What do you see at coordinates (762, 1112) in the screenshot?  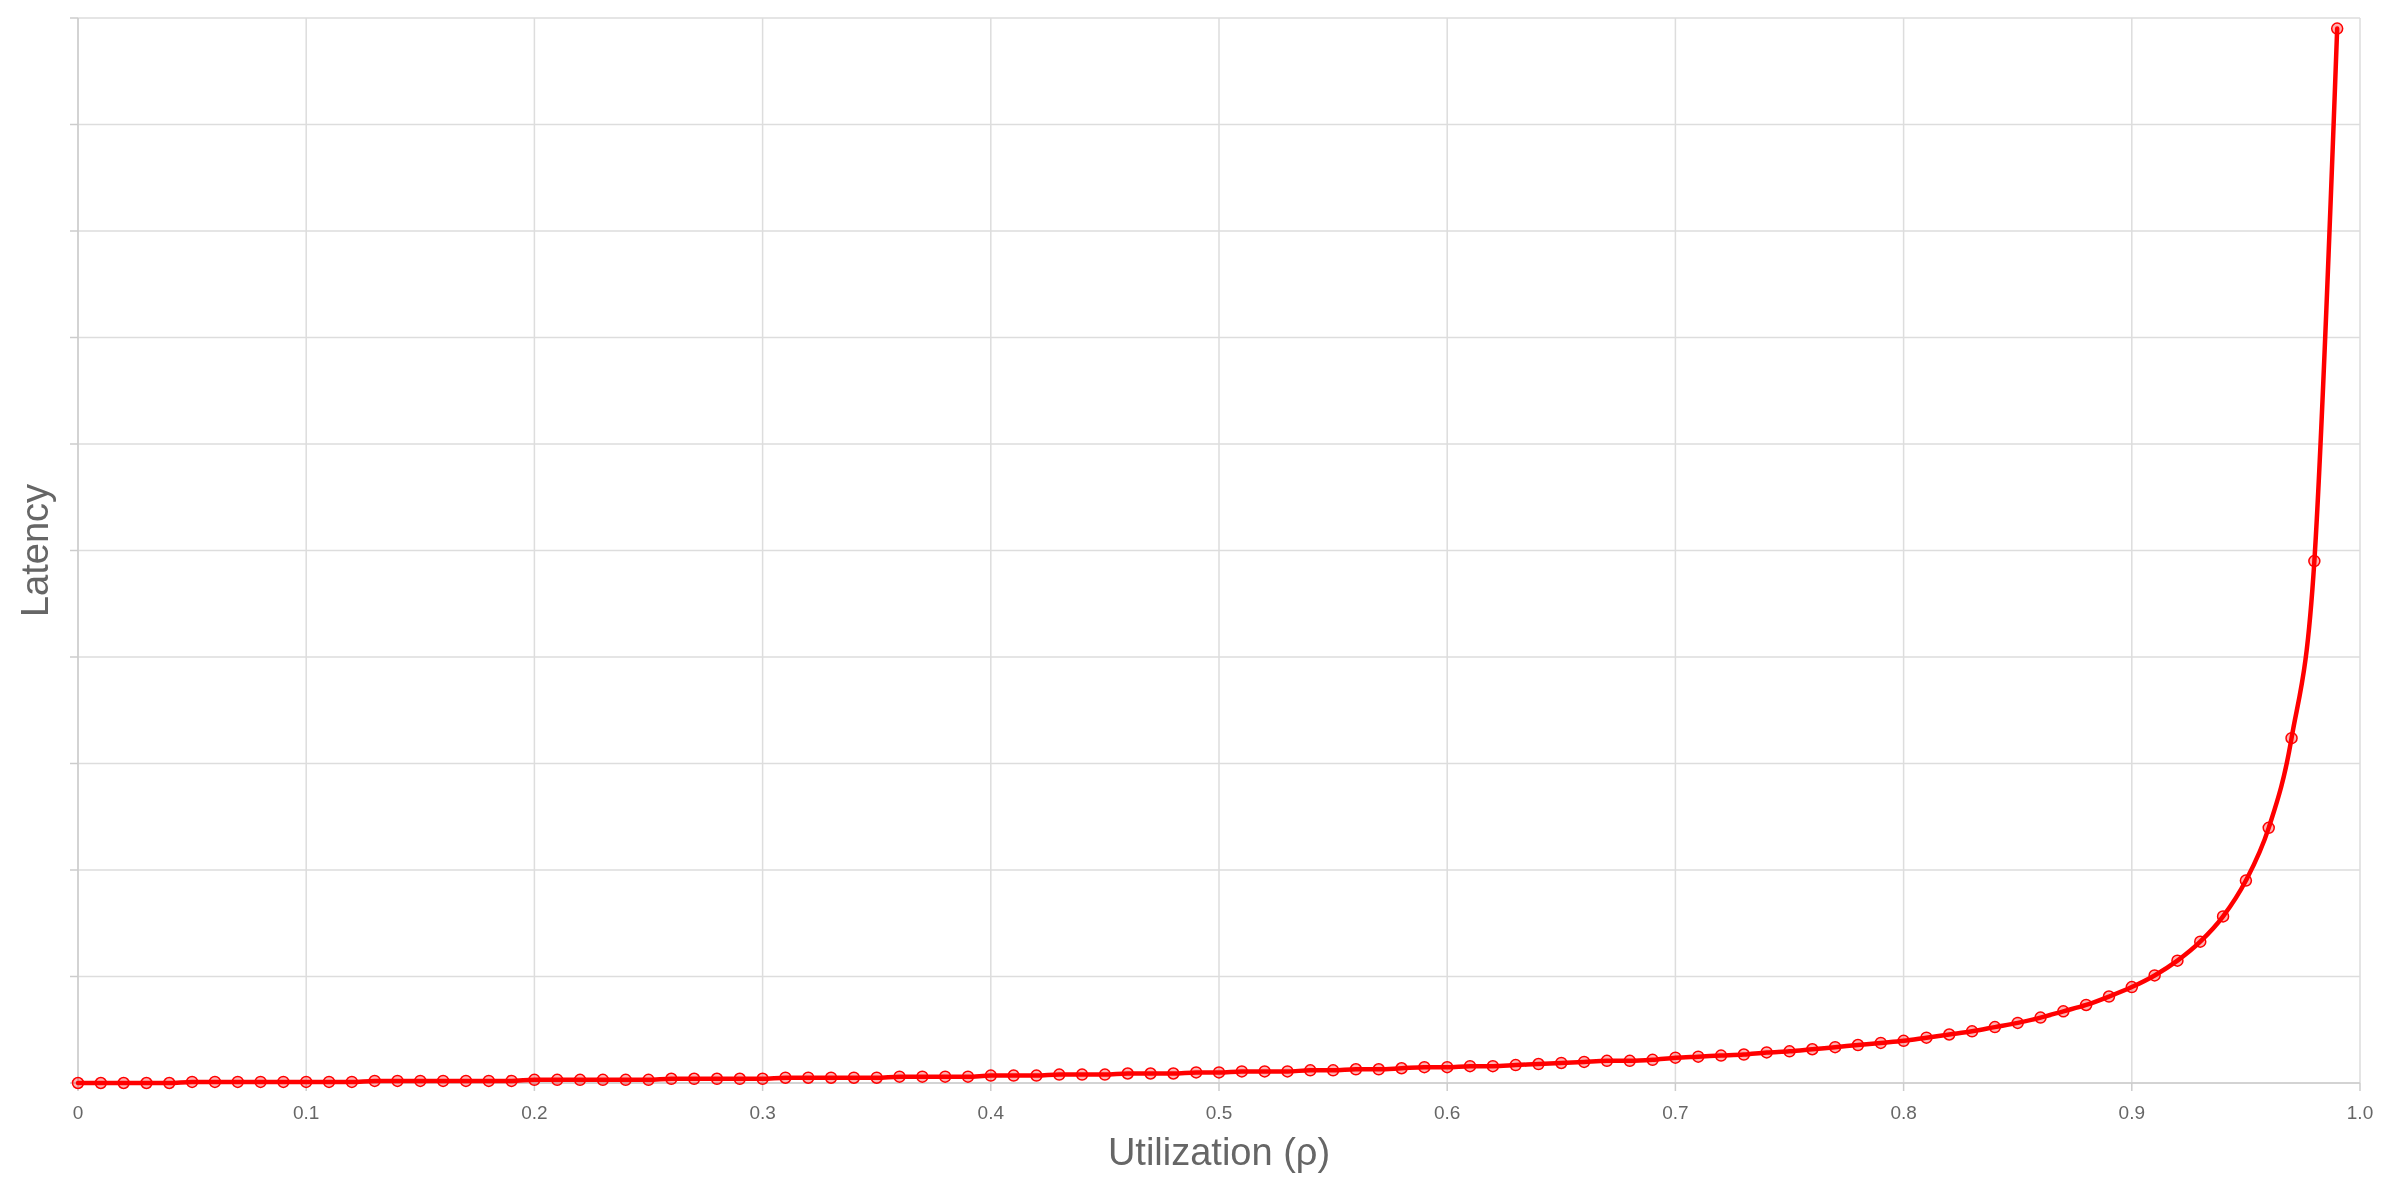 I see `x-tick-label: 0.3` at bounding box center [762, 1112].